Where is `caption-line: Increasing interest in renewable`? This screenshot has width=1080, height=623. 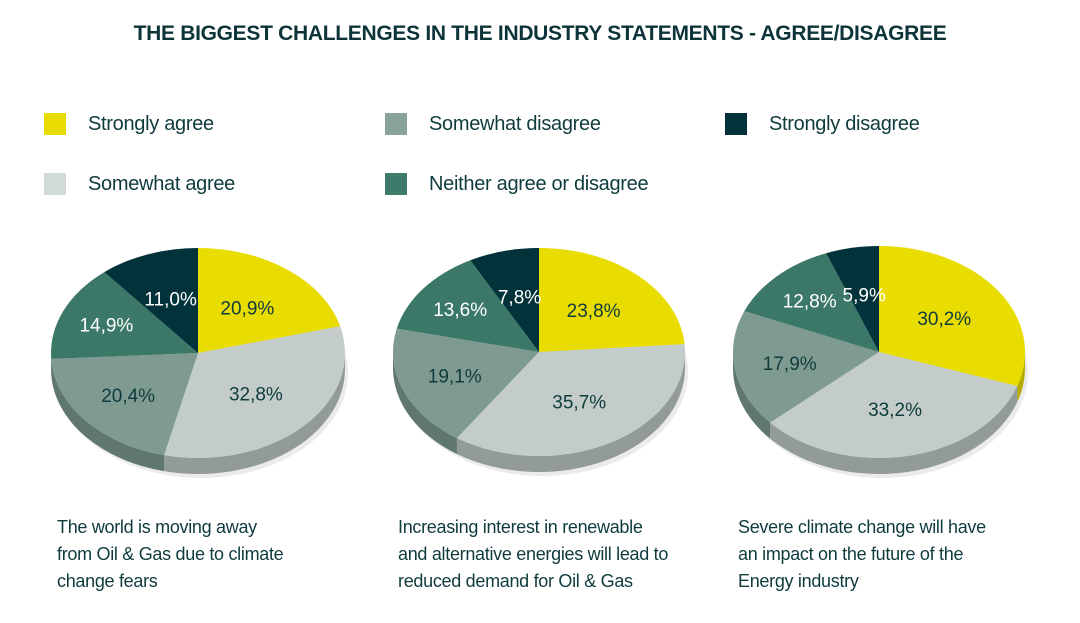 caption-line: Increasing interest in renewable is located at coordinates (520, 527).